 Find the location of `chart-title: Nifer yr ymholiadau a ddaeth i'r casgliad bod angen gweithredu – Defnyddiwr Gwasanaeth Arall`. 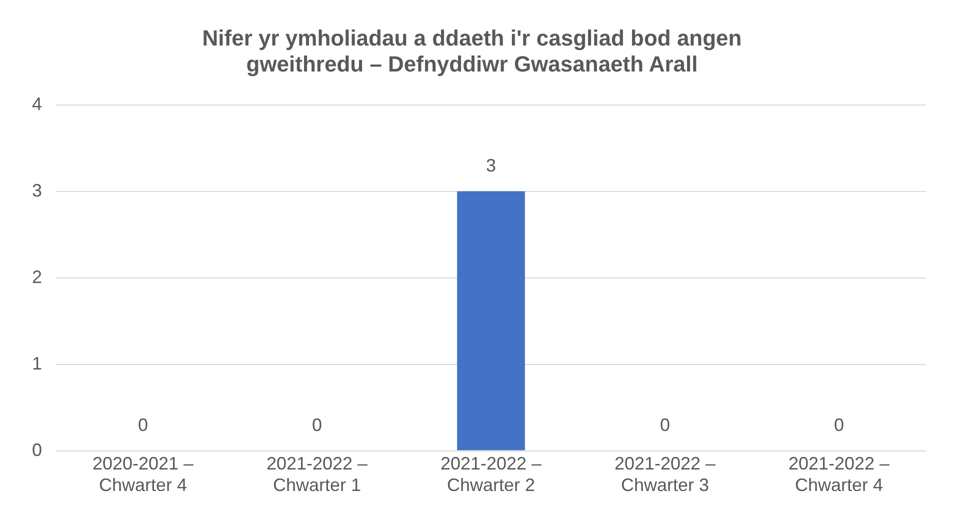

chart-title: Nifer yr ymholiadau a ddaeth i'r casgliad bod angen gweithredu – Defnyddiwr Gwasanaeth Arall is located at coordinates (472, 51).